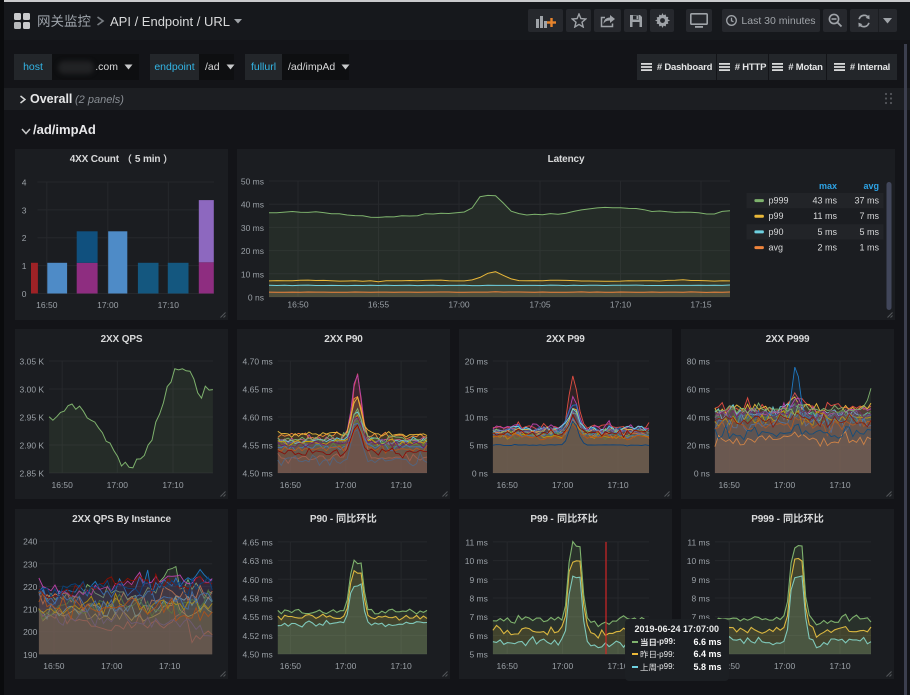 Image resolution: width=910 pixels, height=695 pixels. Describe the element at coordinates (32, 474) in the screenshot. I see `svg-text: 2.85 K` at that location.